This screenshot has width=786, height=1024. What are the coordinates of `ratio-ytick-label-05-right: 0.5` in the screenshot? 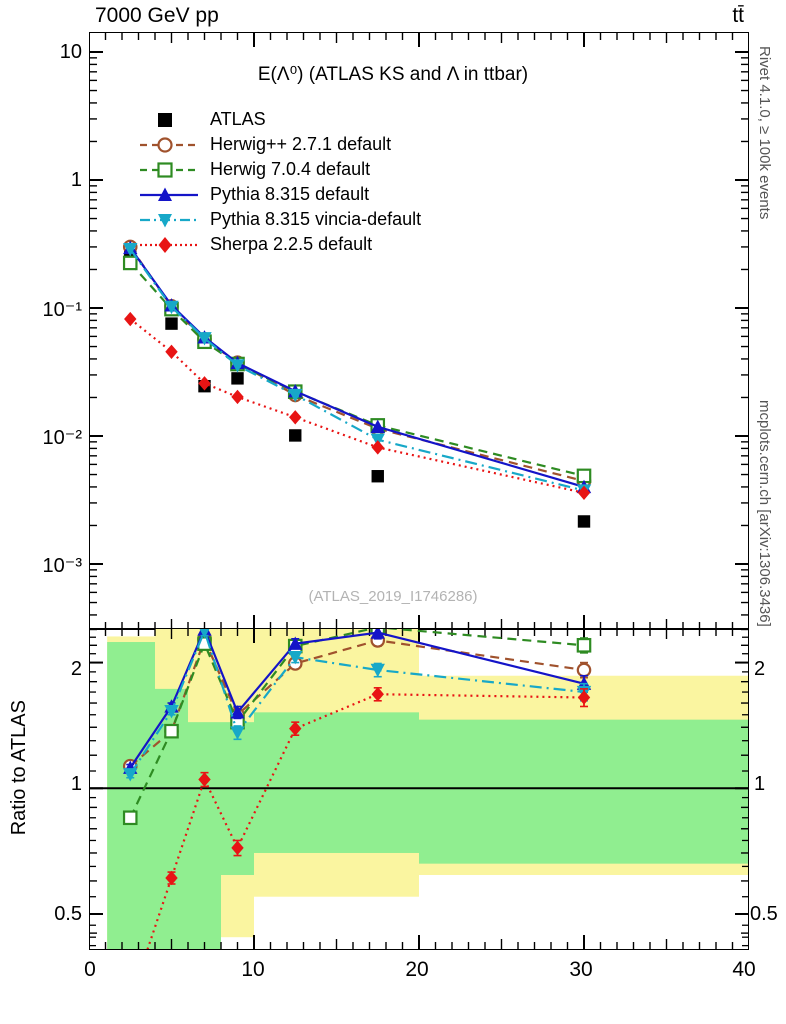 It's located at (764, 914).